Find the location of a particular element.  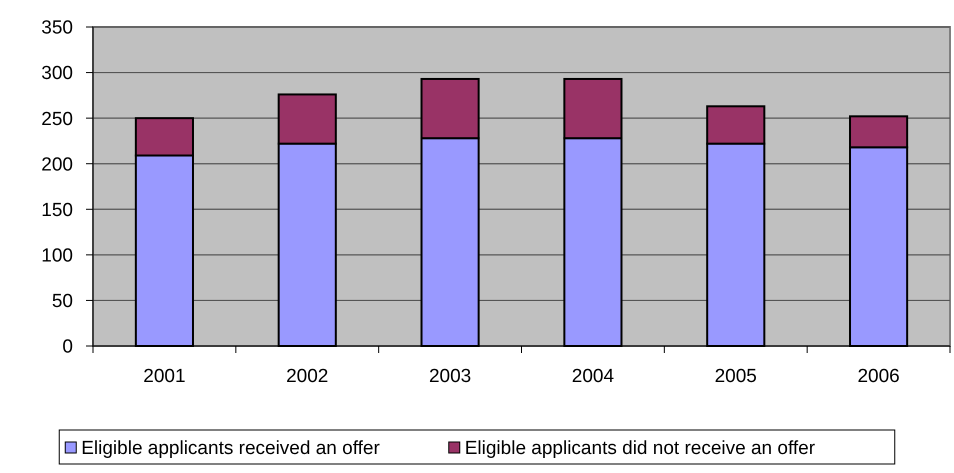

x-tick-label: 2001 is located at coordinates (164, 376).